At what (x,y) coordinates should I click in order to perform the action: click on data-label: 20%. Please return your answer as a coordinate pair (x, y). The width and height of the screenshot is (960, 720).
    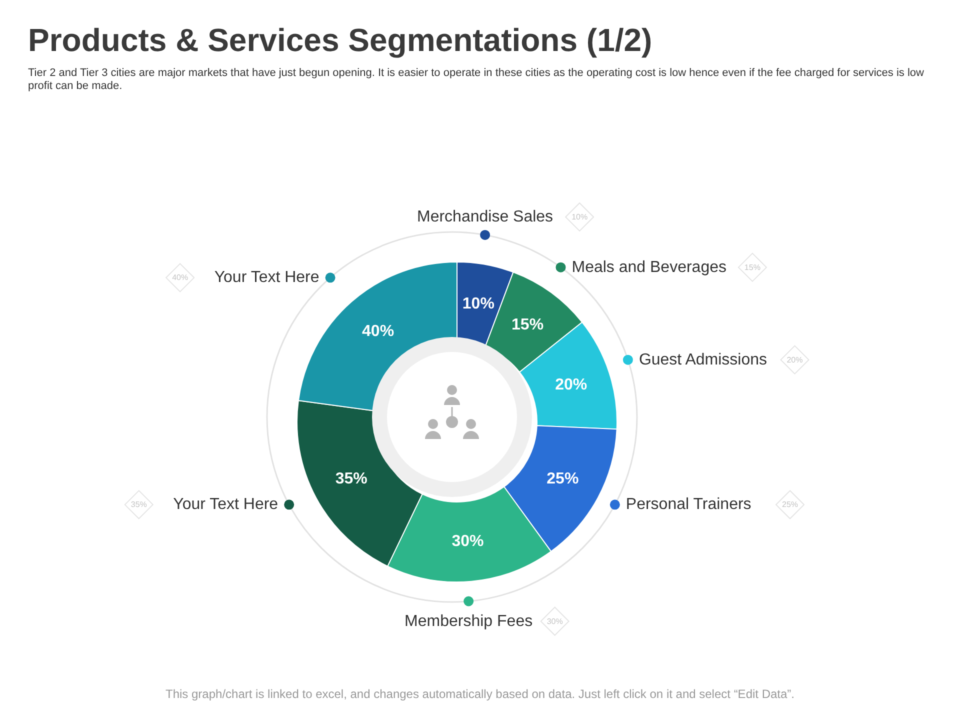
    Looking at the image, I should click on (571, 385).